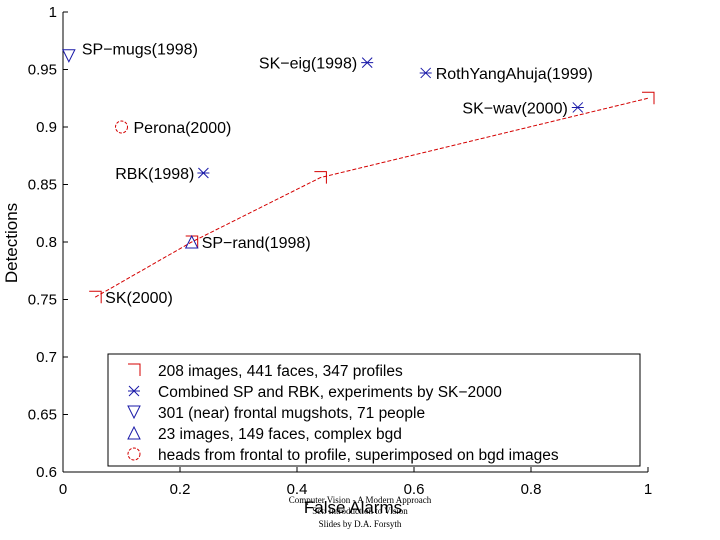 This screenshot has height=540, width=720. What do you see at coordinates (180, 489) in the screenshot?
I see `x-tick-label: 0.2` at bounding box center [180, 489].